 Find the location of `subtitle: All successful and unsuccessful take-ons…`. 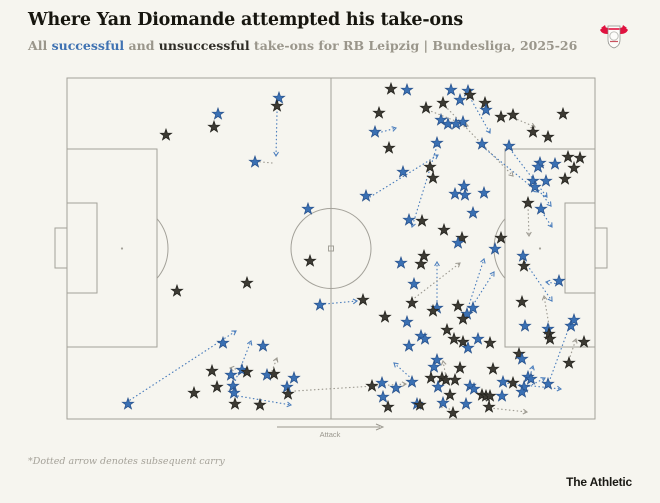

subtitle: All successful and unsuccessful take-ons… is located at coordinates (308, 45).